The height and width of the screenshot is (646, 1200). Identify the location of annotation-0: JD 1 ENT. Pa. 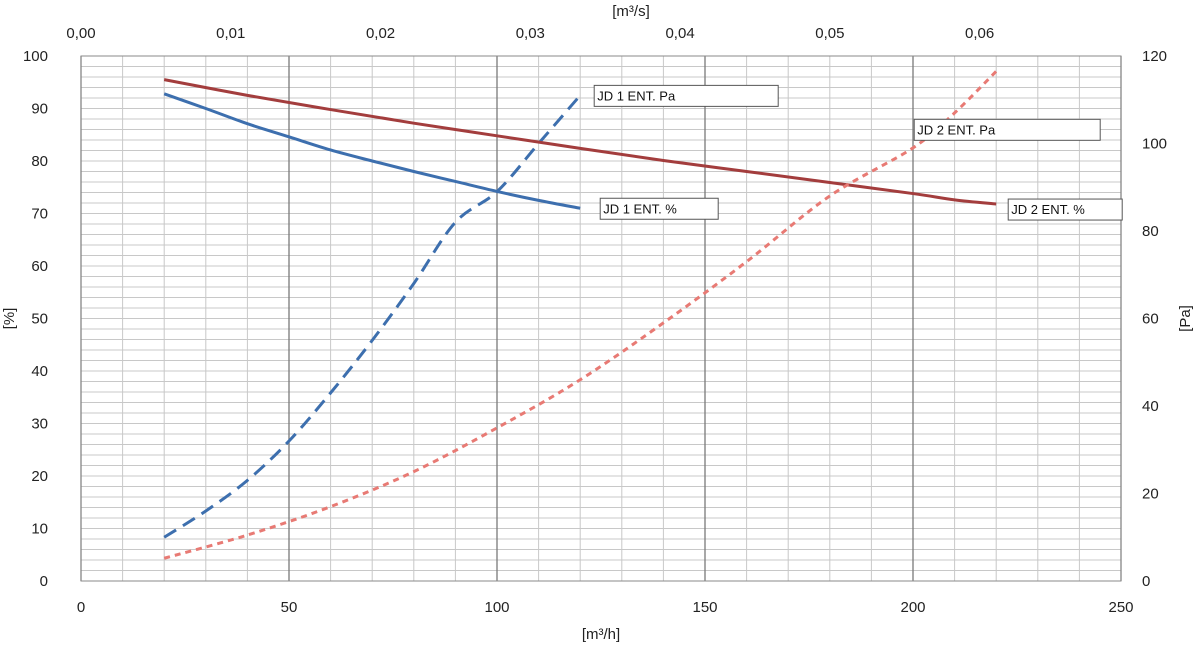
(686, 95).